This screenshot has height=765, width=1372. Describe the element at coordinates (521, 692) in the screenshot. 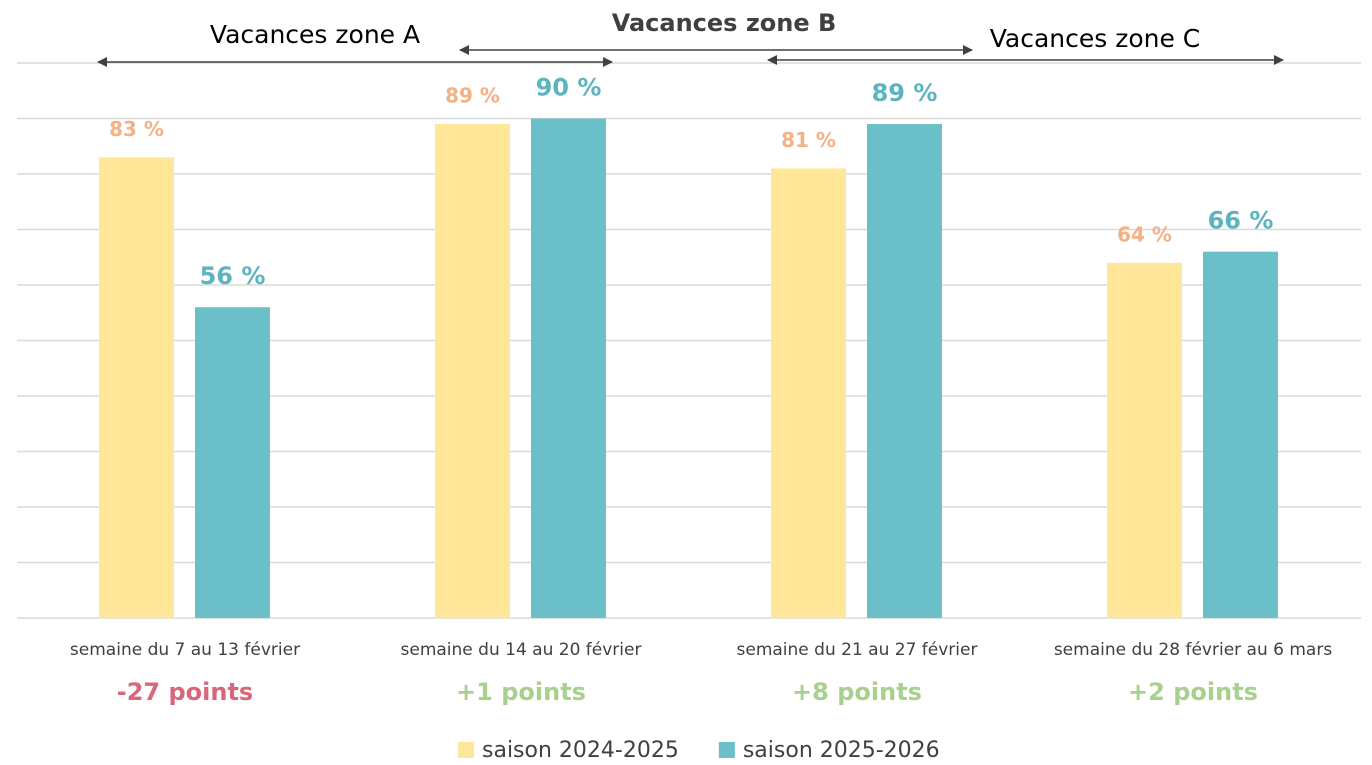

I see `points-annotation: +1 points` at that location.